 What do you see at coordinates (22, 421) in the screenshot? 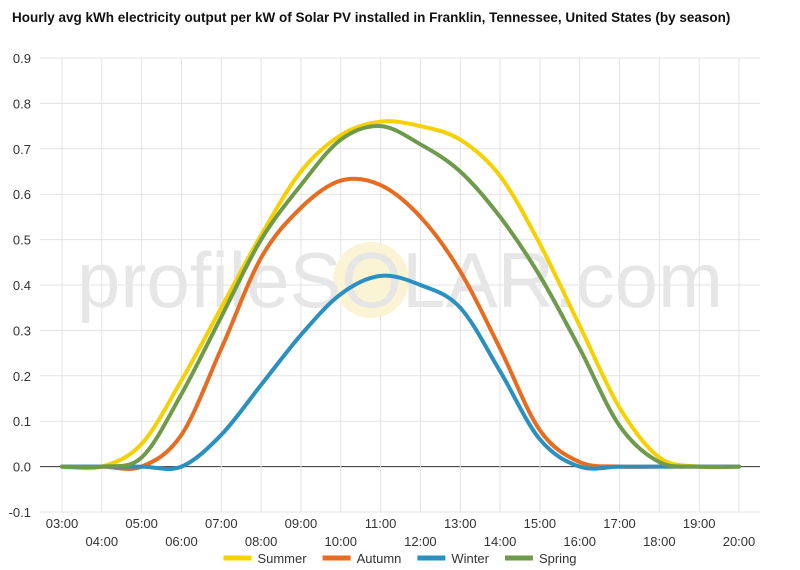
I see `y-tick-label: 0.1` at bounding box center [22, 421].